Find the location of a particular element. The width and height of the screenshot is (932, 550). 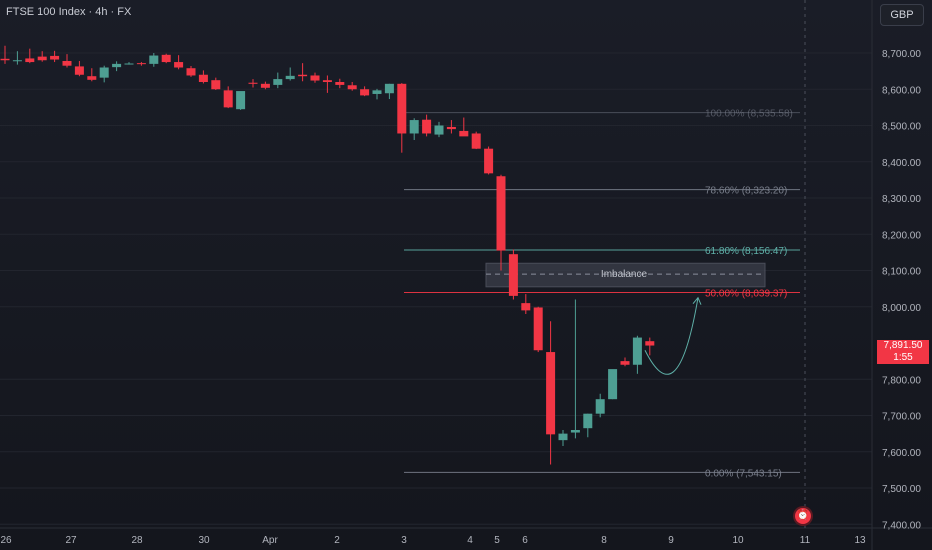

projection-arrow is located at coordinates (671, 336).